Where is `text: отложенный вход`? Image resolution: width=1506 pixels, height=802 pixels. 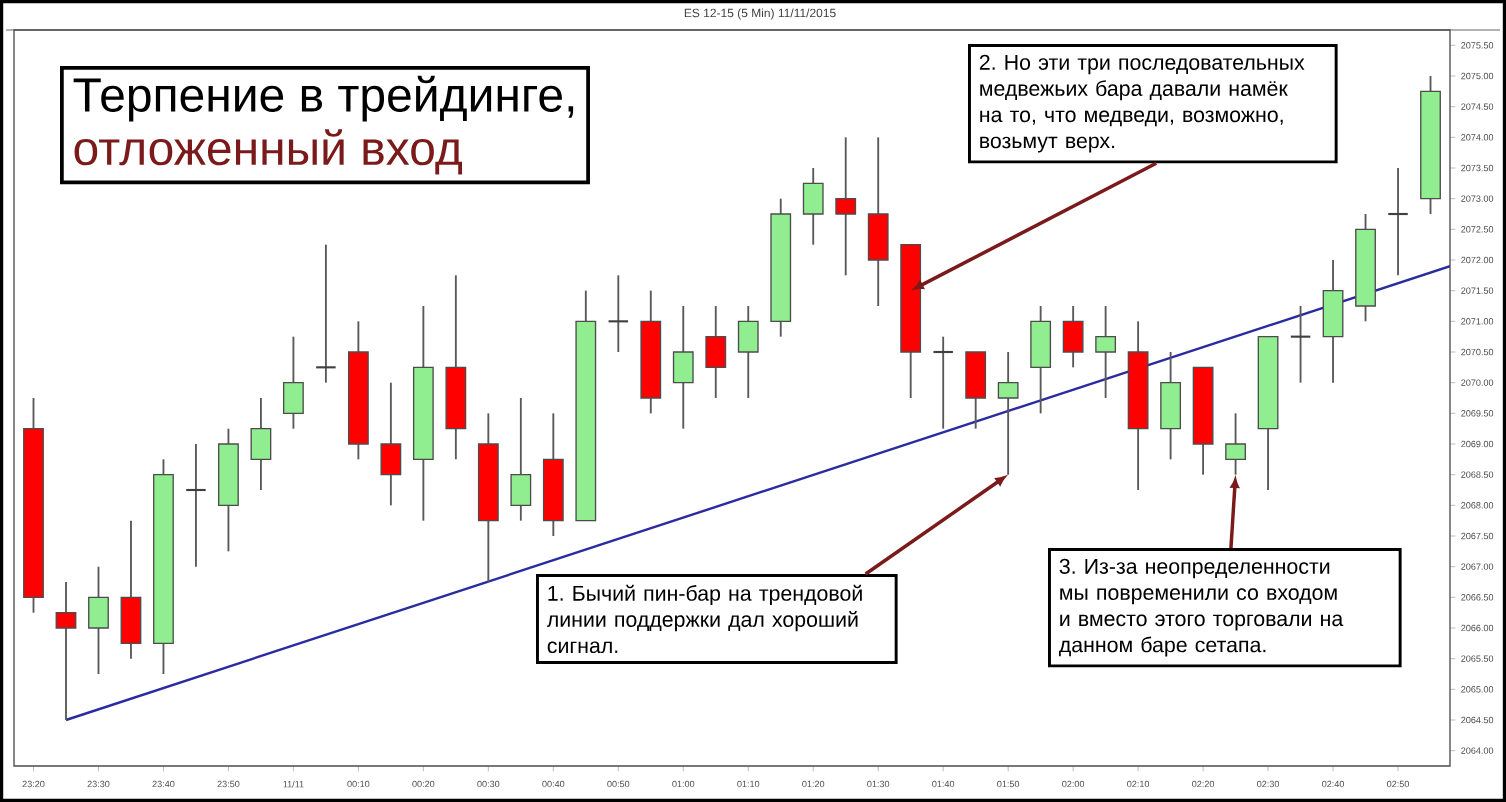
text: отложенный вход is located at coordinates (268, 152).